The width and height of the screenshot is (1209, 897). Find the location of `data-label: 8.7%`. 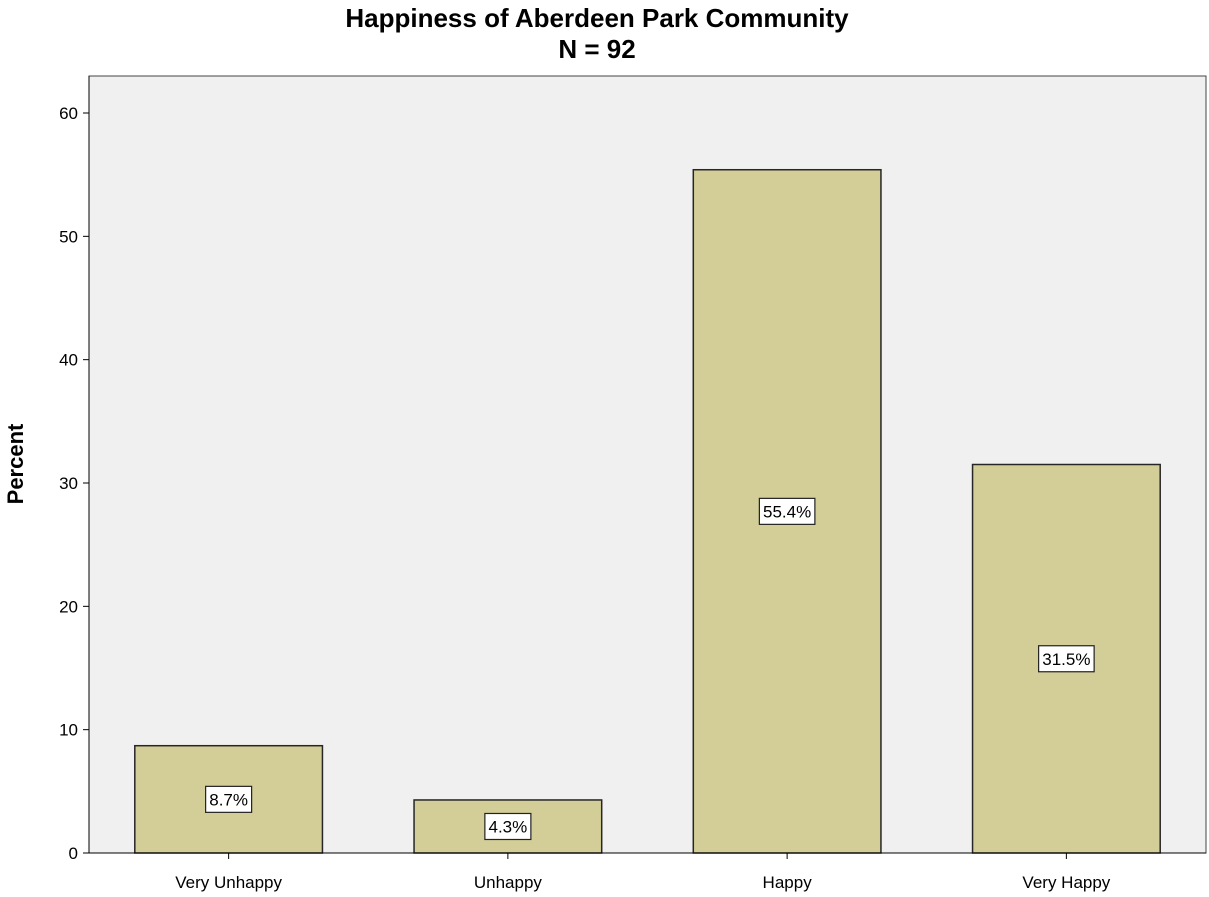

data-label: 8.7% is located at coordinates (228, 799).